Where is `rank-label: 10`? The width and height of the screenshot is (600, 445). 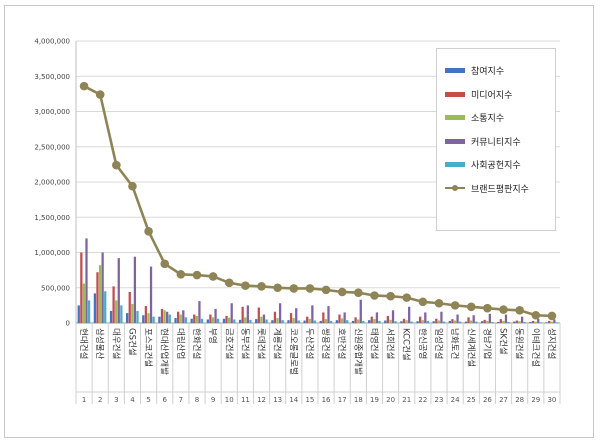 rank-label: 10 is located at coordinates (229, 400).